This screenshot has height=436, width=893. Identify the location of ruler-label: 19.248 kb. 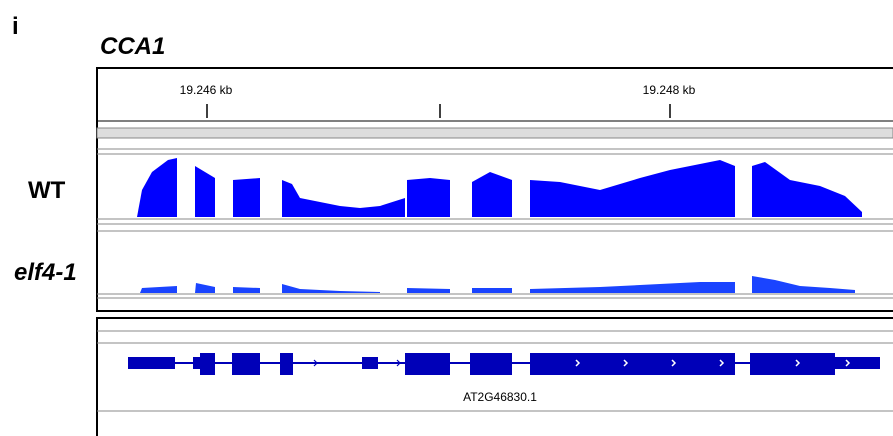
(669, 90).